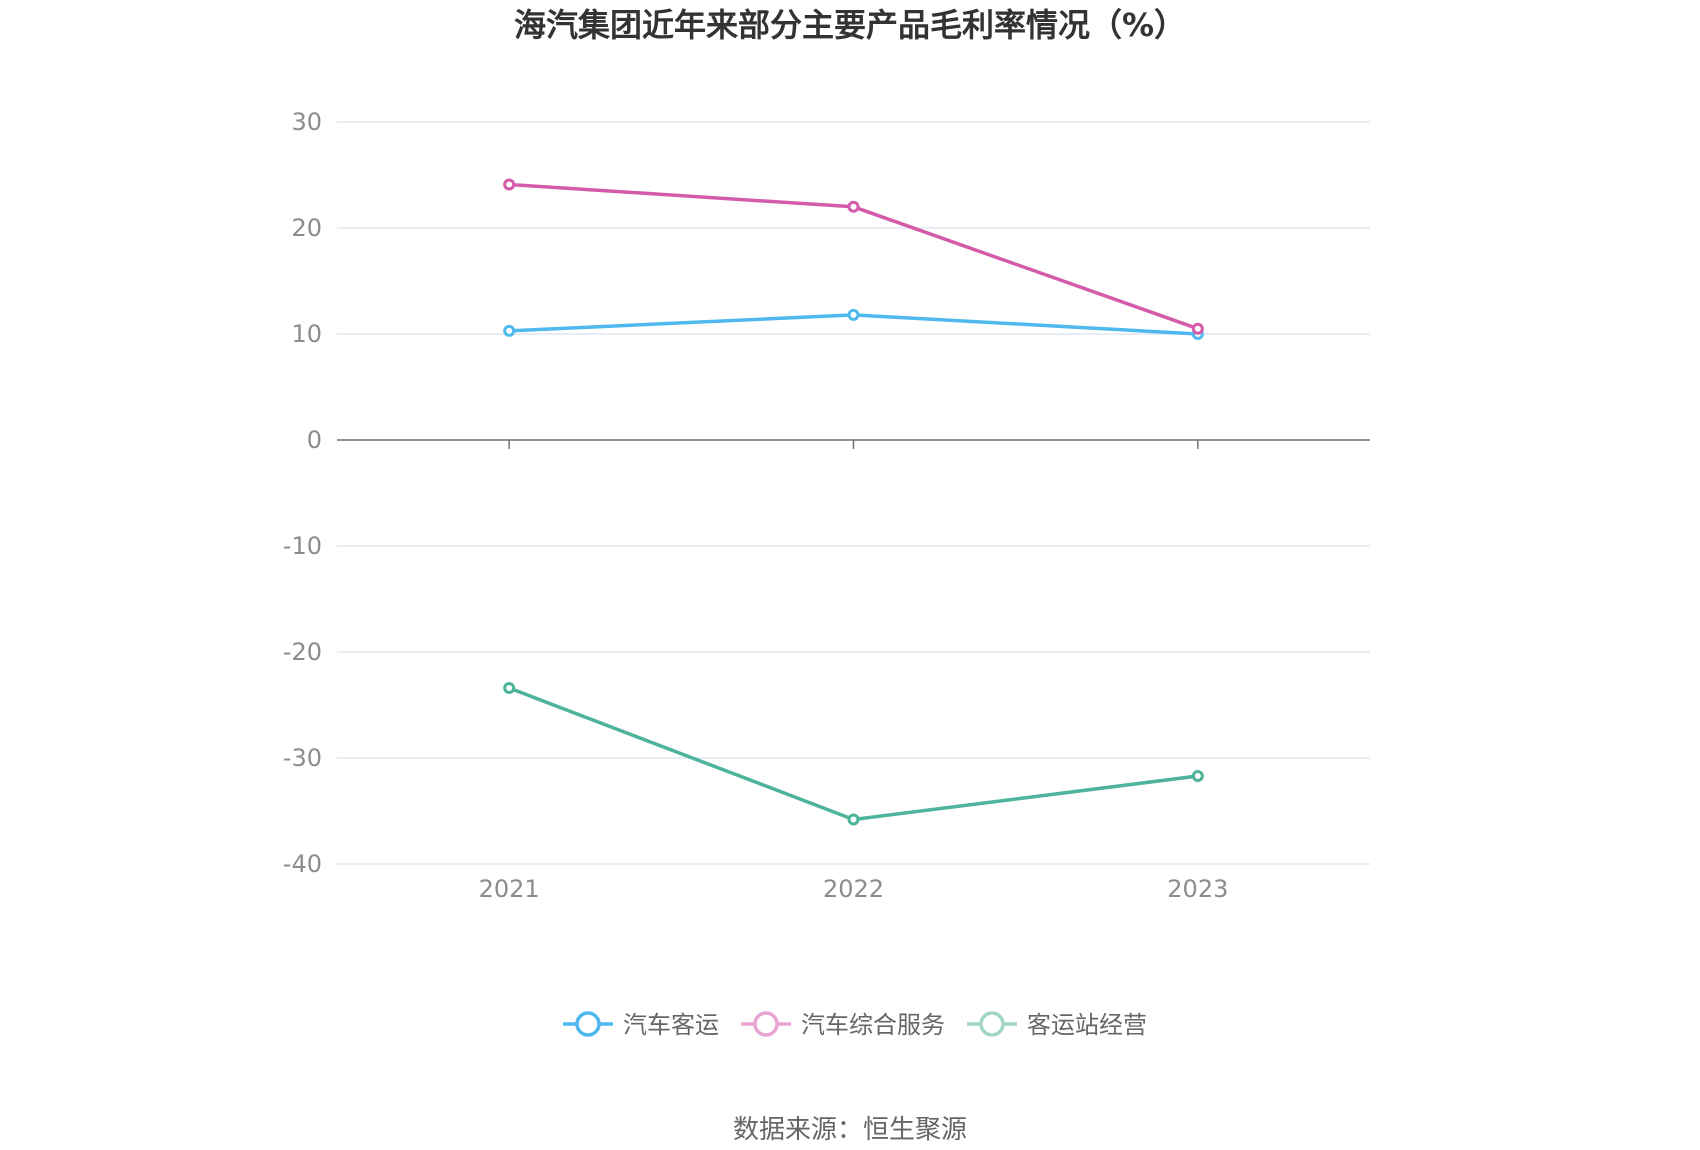  What do you see at coordinates (853, 889) in the screenshot?
I see `x-tick-label: 2022` at bounding box center [853, 889].